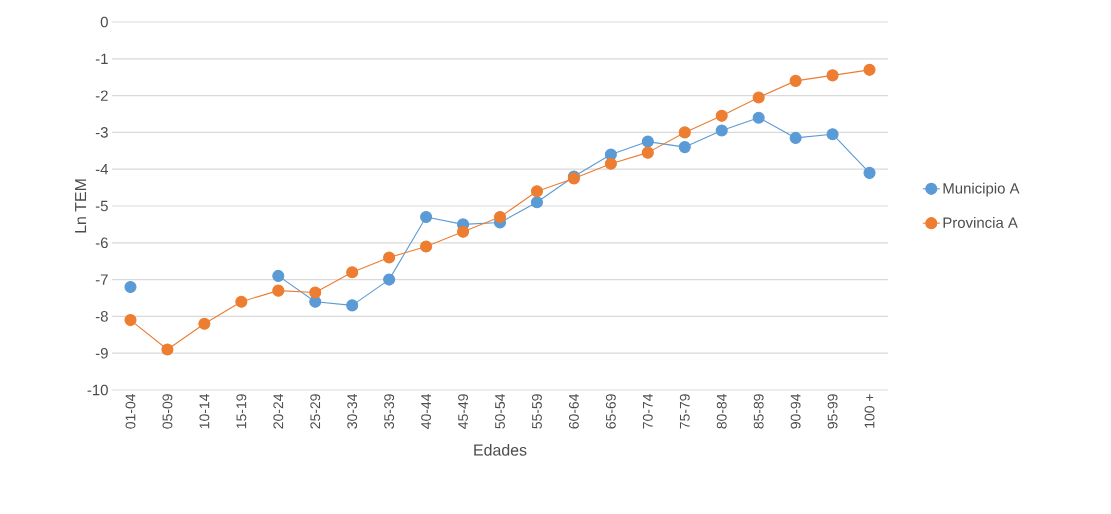  Describe the element at coordinates (795, 411) in the screenshot. I see `x-tick-label: 90-94` at that location.